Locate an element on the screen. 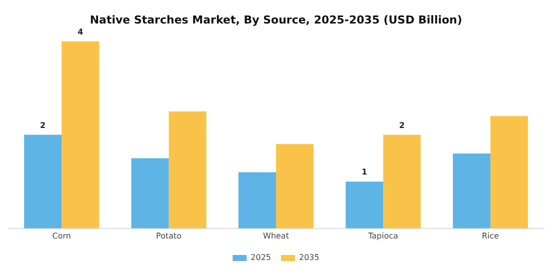 Image resolution: width=560 pixels, height=280 pixels. chart-title: Native Starches Market, By Source, 2025-2035 (USD Billion) is located at coordinates (276, 19).